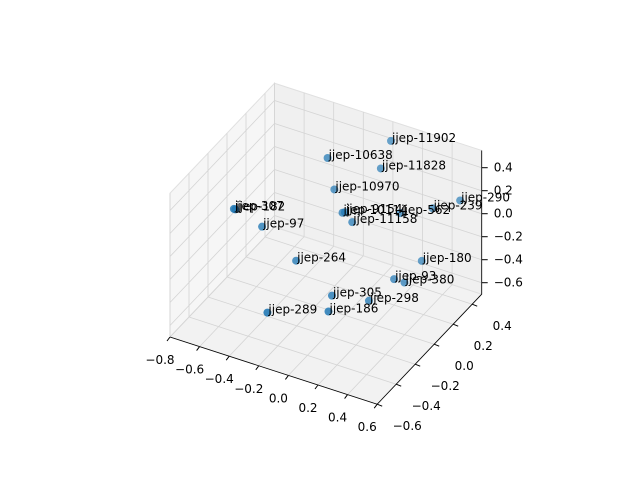 The width and height of the screenshot is (640, 480). I want to click on point-label: jjep-562, so click(425, 210).